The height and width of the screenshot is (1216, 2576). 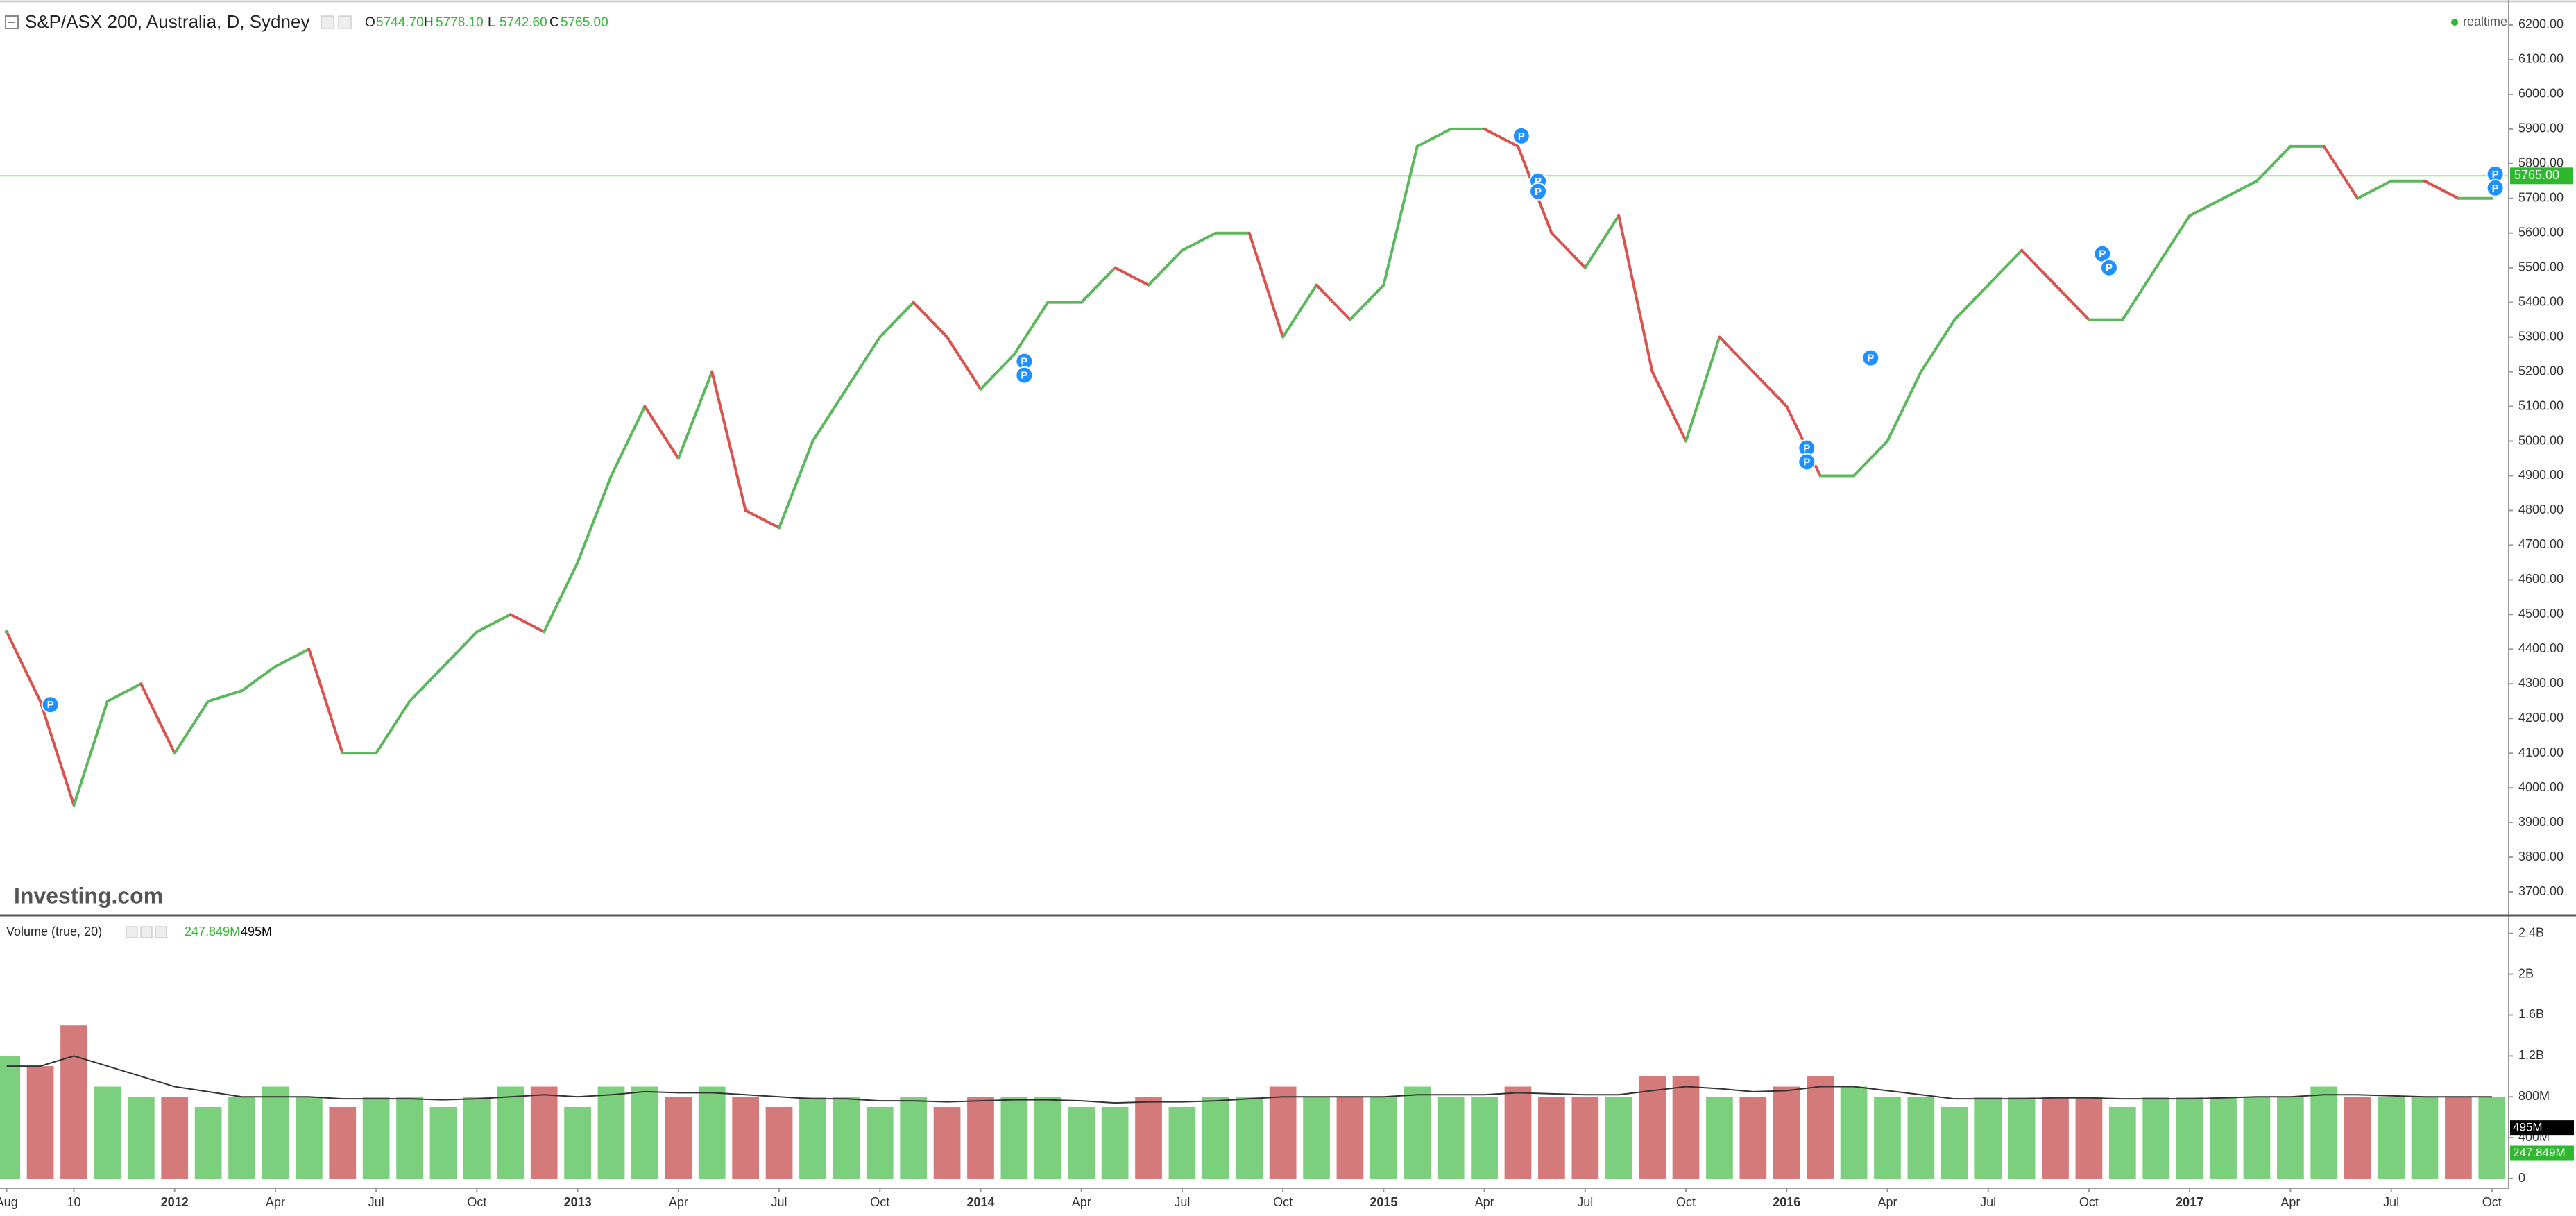 I want to click on y-tick-label: 4000.00, so click(x=2541, y=787).